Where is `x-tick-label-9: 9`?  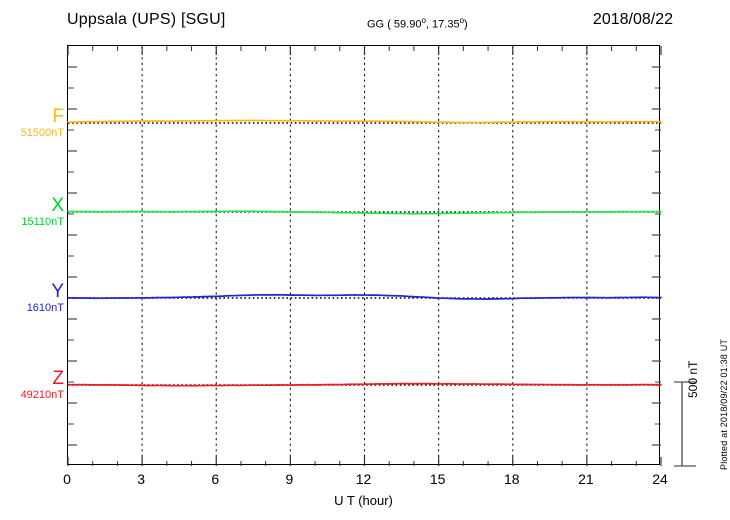 x-tick-label-9: 9 is located at coordinates (289, 479).